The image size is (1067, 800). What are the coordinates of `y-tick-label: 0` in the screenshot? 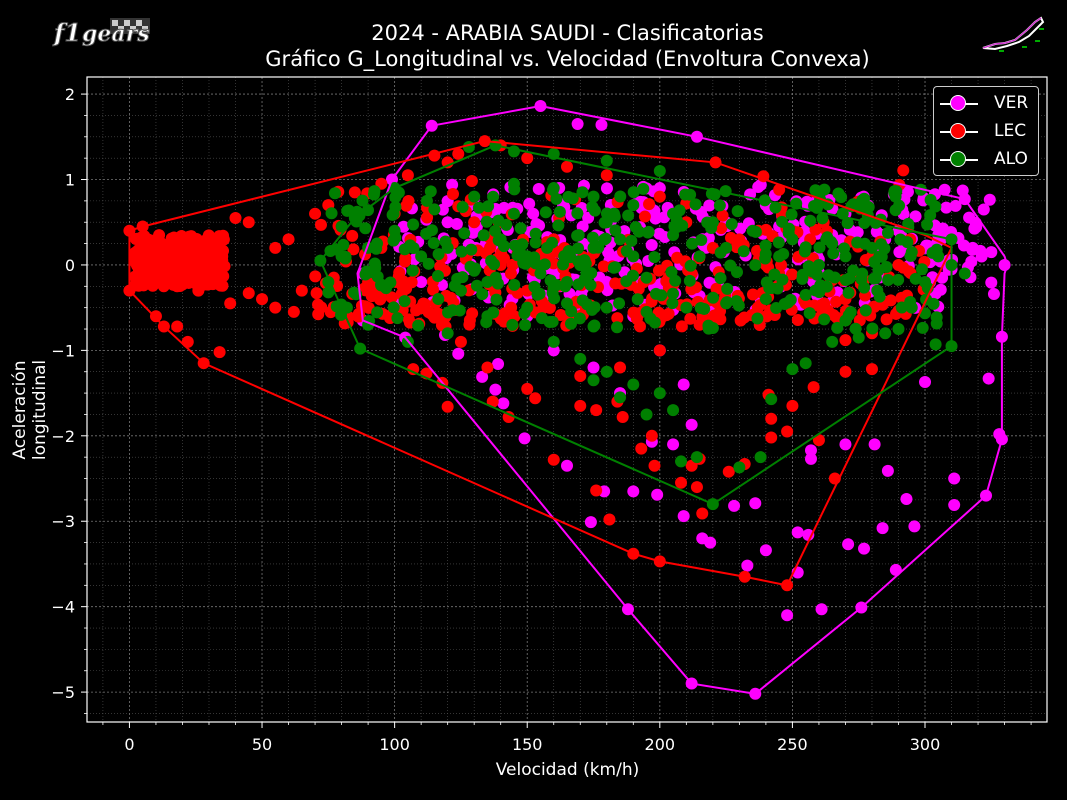 It's located at (70, 265).